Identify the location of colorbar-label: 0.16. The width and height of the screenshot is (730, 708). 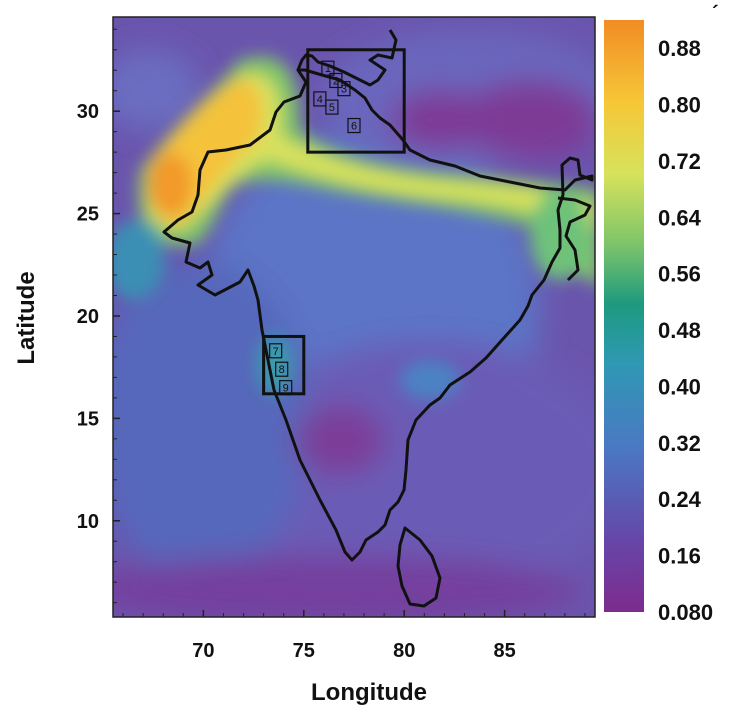
(679, 556).